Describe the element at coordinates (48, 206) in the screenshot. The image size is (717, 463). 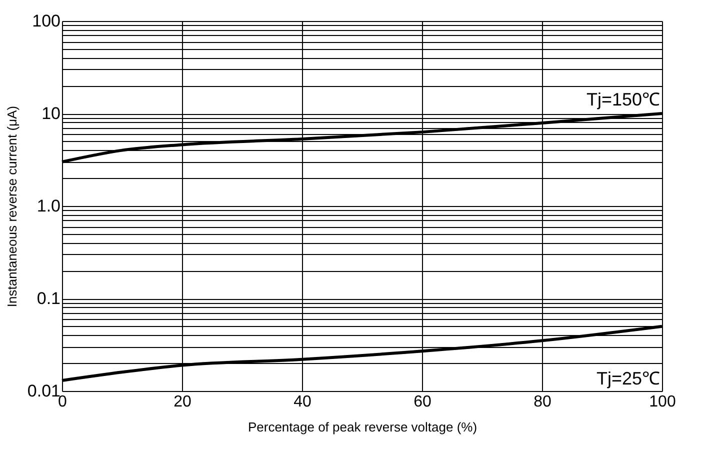
I see `y-tick-label: 1.0` at that location.